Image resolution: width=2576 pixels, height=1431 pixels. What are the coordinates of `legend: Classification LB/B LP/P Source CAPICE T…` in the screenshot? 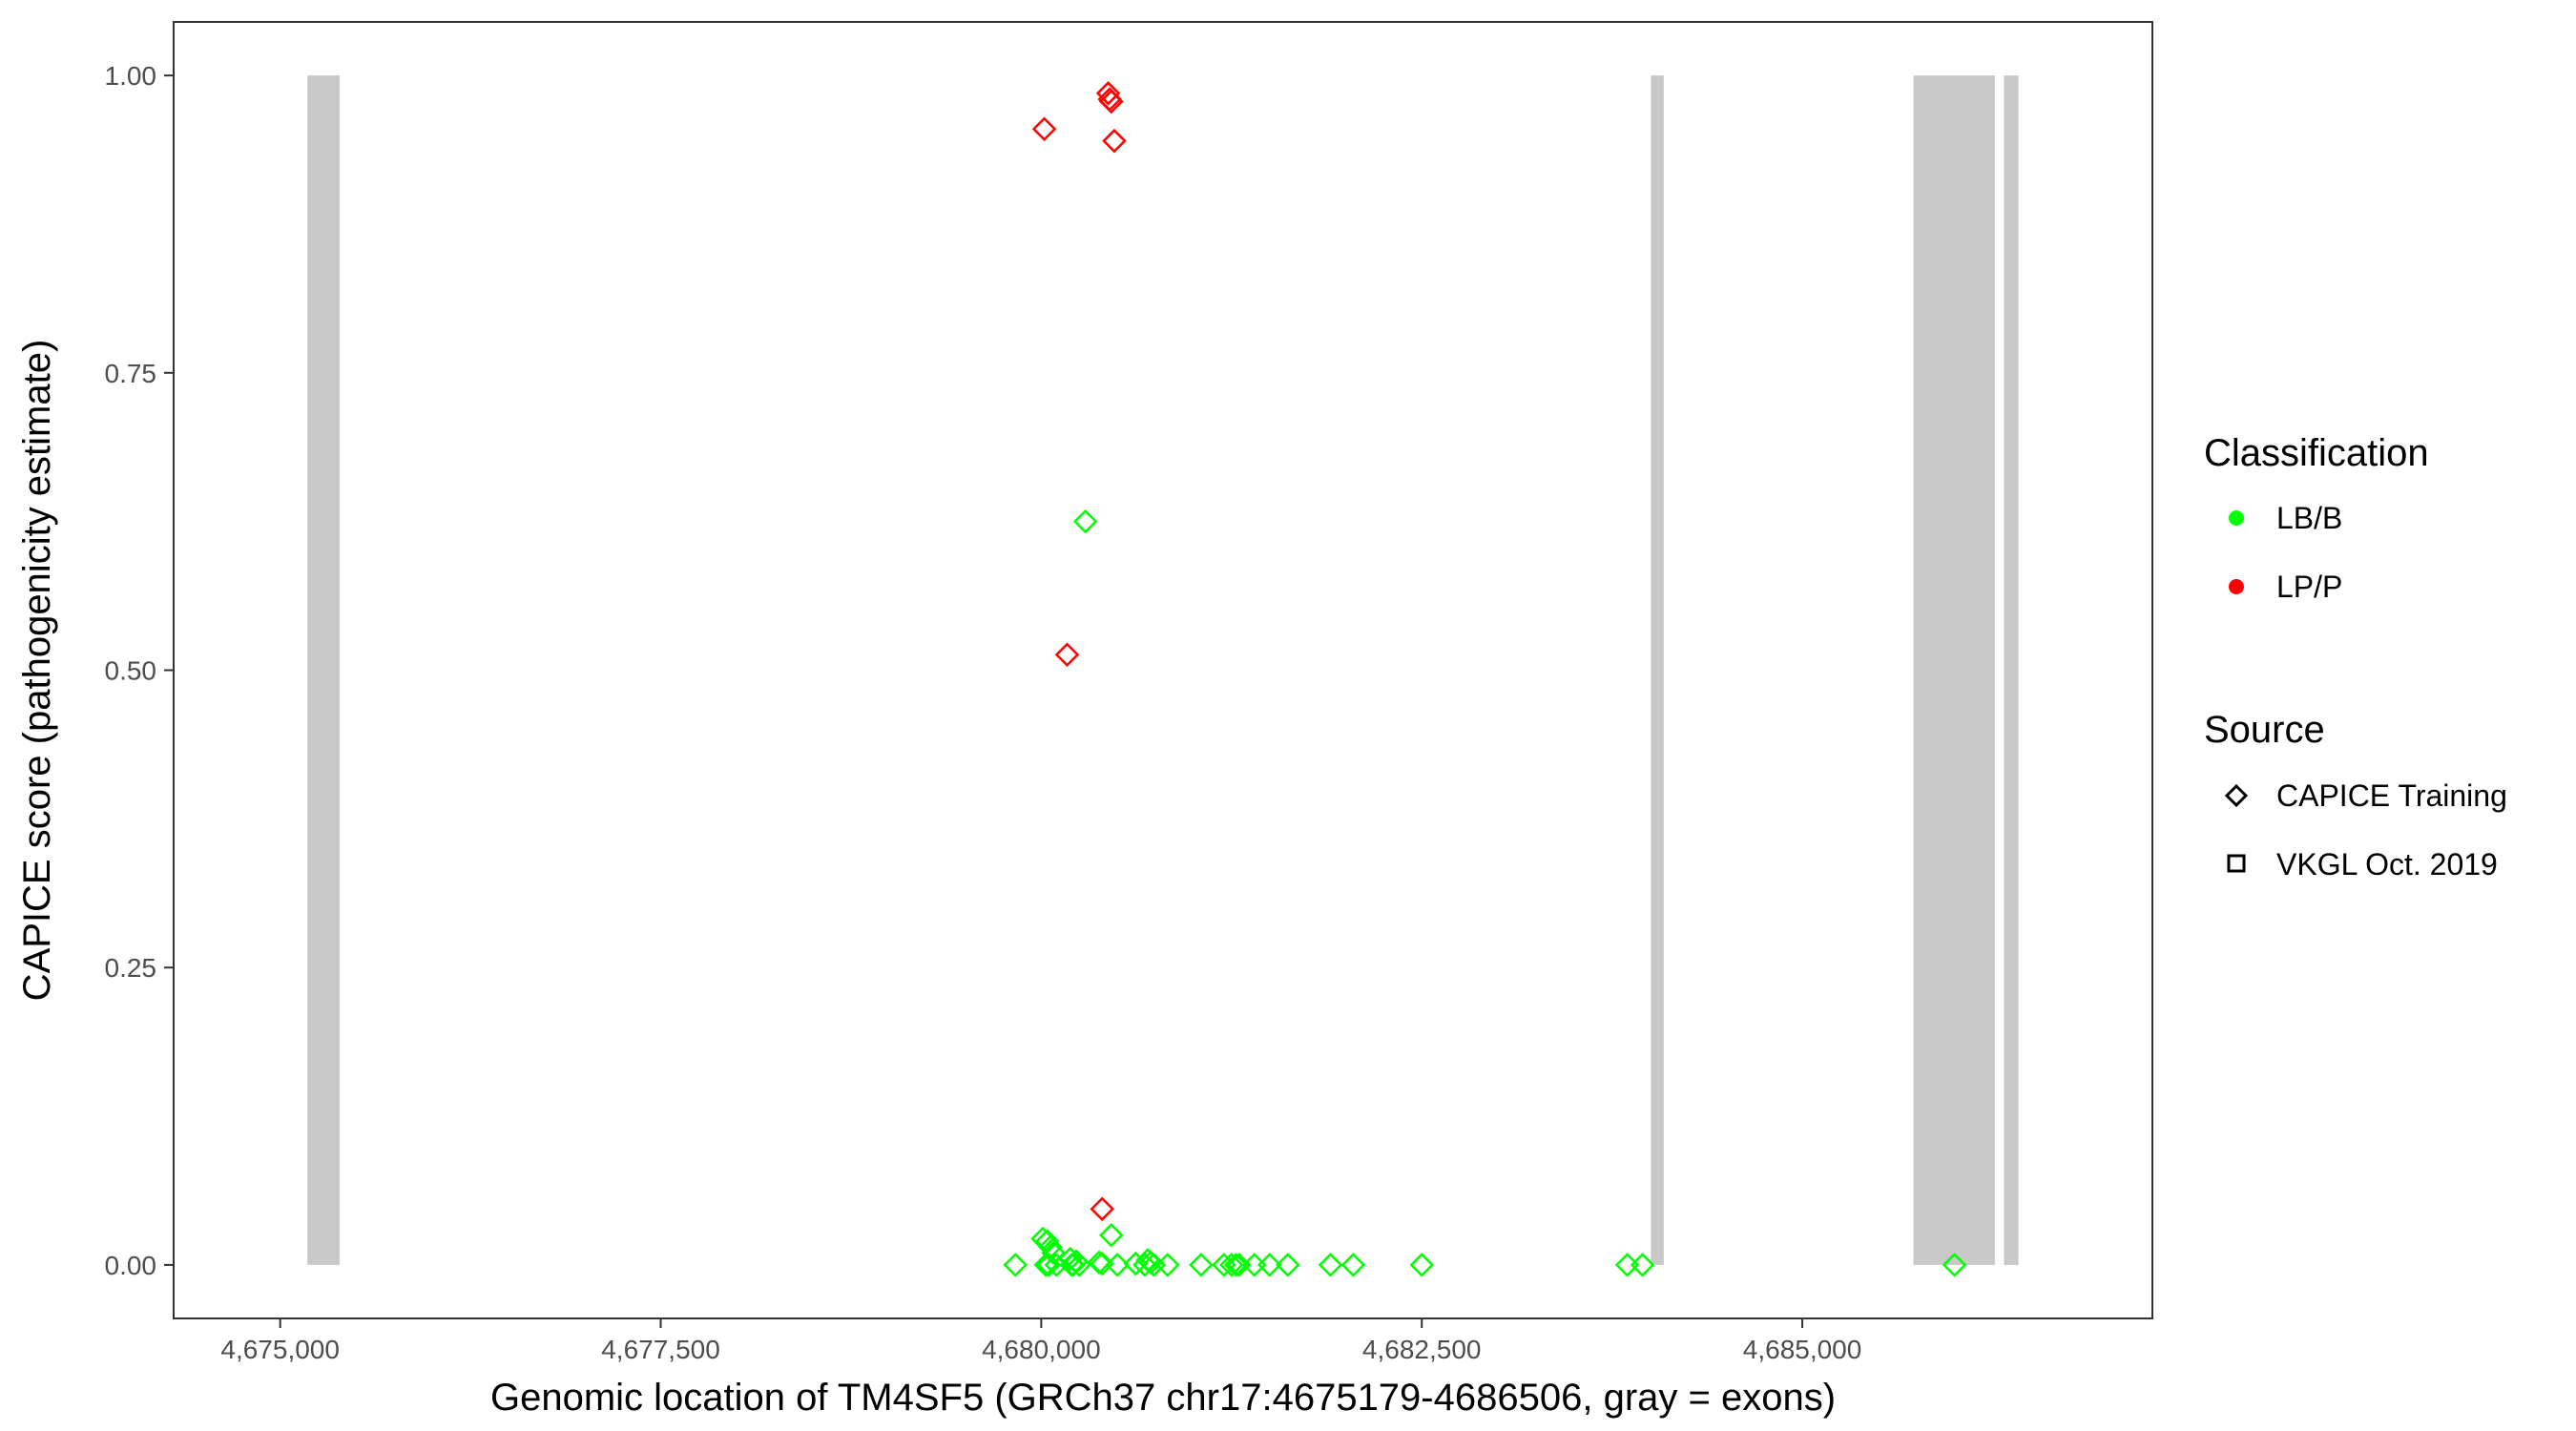 It's located at (2355, 656).